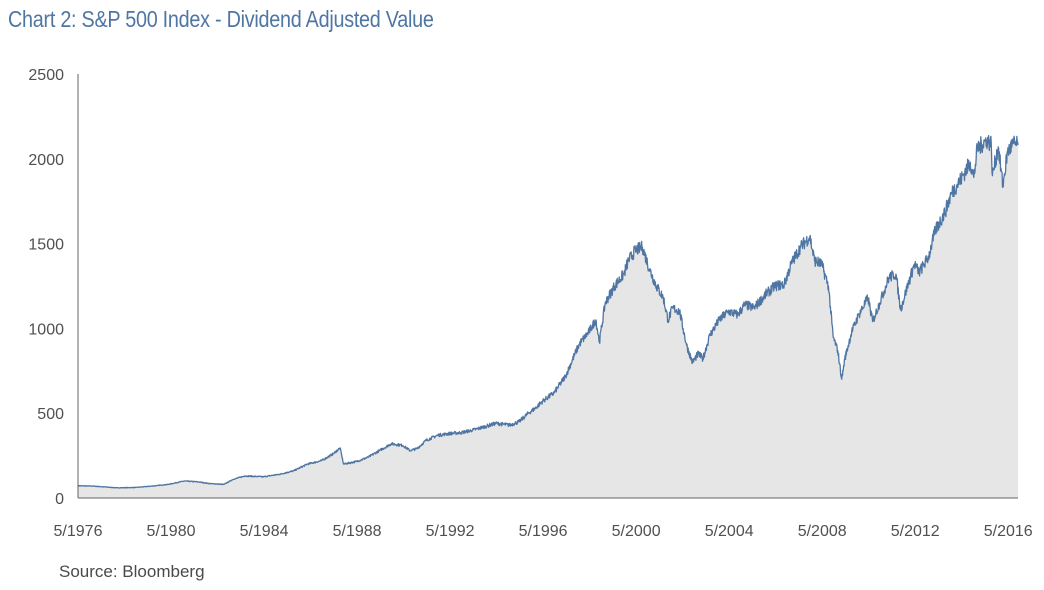 The height and width of the screenshot is (590, 1044). Describe the element at coordinates (264, 531) in the screenshot. I see `x-tick-label: 5/1984` at that location.